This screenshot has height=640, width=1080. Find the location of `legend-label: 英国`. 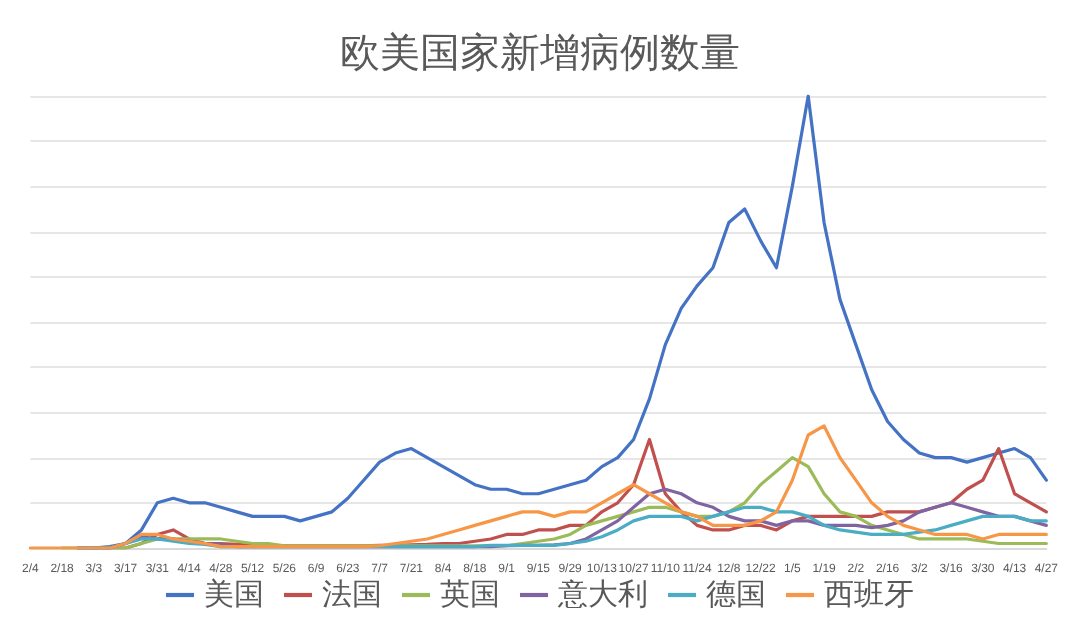

legend-label: 英国 is located at coordinates (470, 595).